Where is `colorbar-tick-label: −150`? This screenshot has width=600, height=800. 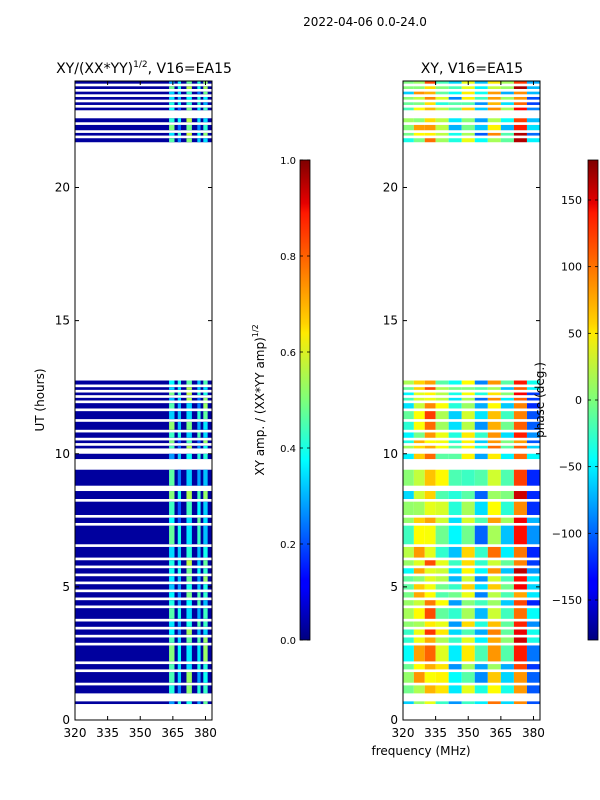
colorbar-tick-label: −150 is located at coordinates (567, 600).